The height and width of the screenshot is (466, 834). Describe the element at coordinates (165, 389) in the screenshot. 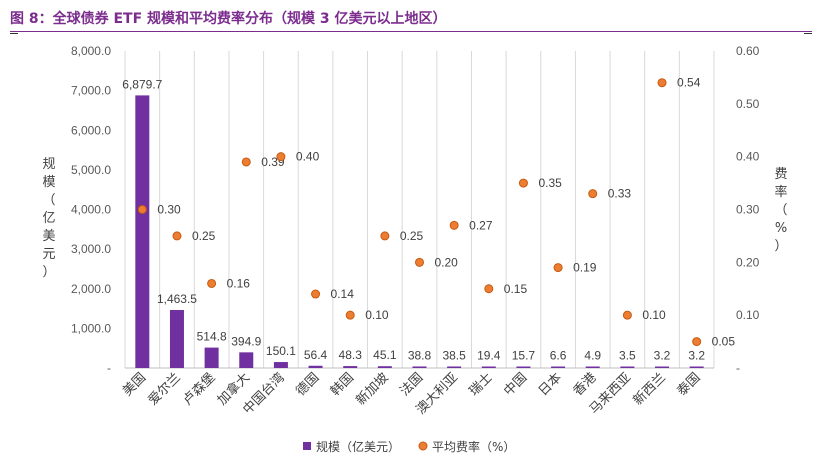

I see `x-tick-label: 爱尔兰` at that location.